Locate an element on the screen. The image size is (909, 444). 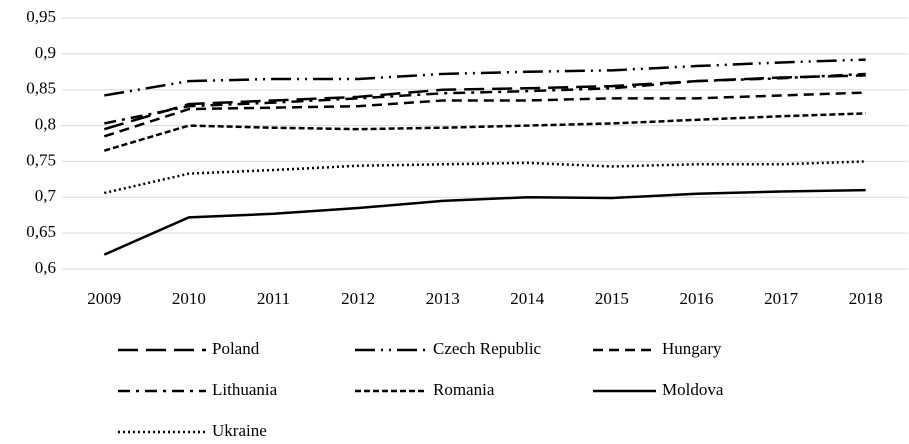
legend-label: Moldova is located at coordinates (693, 389).